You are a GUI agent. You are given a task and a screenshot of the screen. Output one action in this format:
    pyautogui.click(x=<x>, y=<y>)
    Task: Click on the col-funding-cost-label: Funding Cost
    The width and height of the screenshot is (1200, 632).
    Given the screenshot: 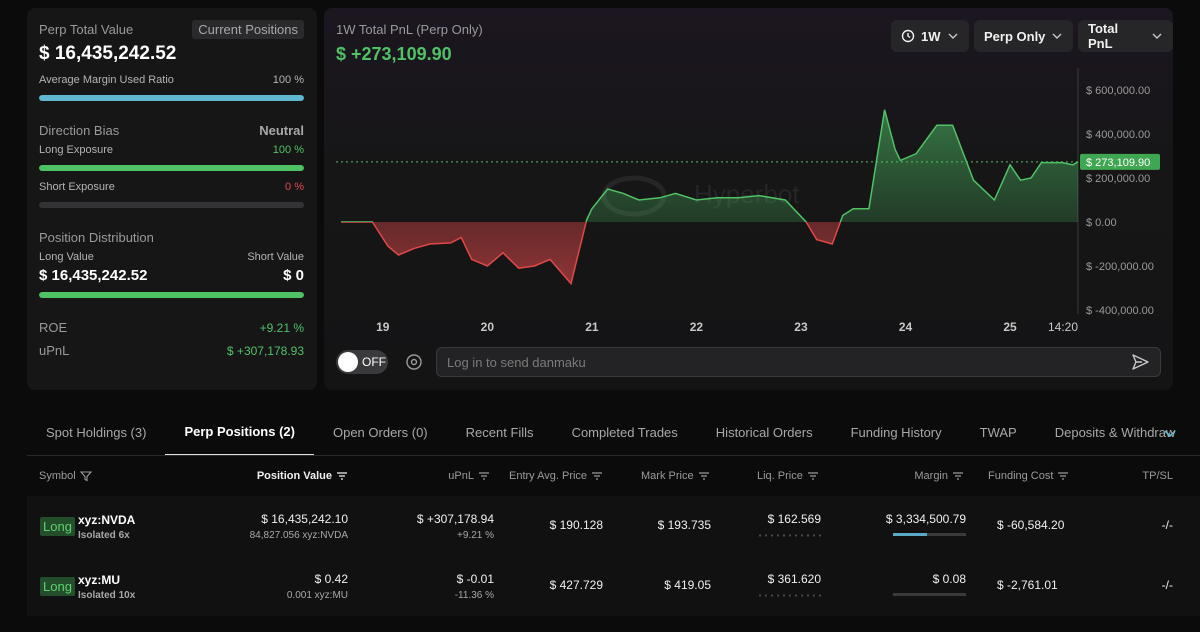 What is the action you would take?
    pyautogui.click(x=1021, y=476)
    